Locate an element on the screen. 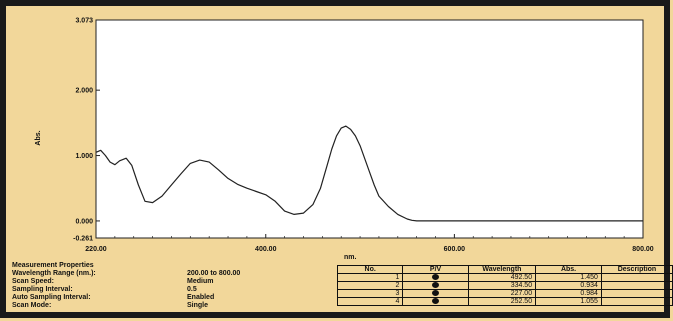 The width and height of the screenshot is (673, 321). peak-wavelength-cell: 492.50 is located at coordinates (502, 277).